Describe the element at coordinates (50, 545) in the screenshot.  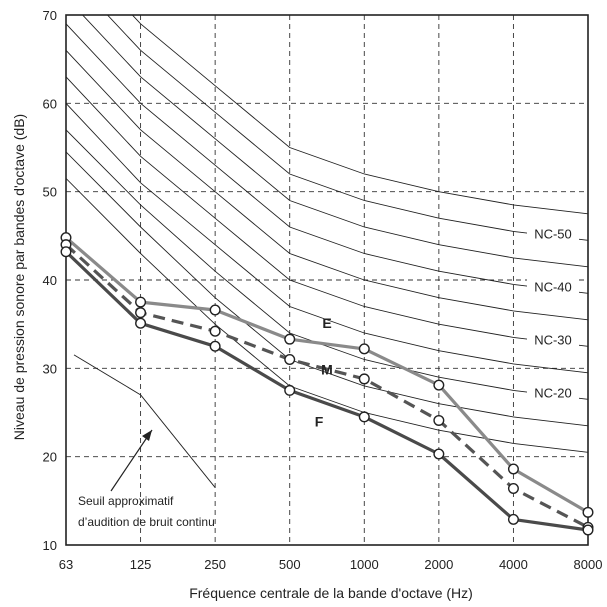
I see `y-tick-10: 10` at that location.